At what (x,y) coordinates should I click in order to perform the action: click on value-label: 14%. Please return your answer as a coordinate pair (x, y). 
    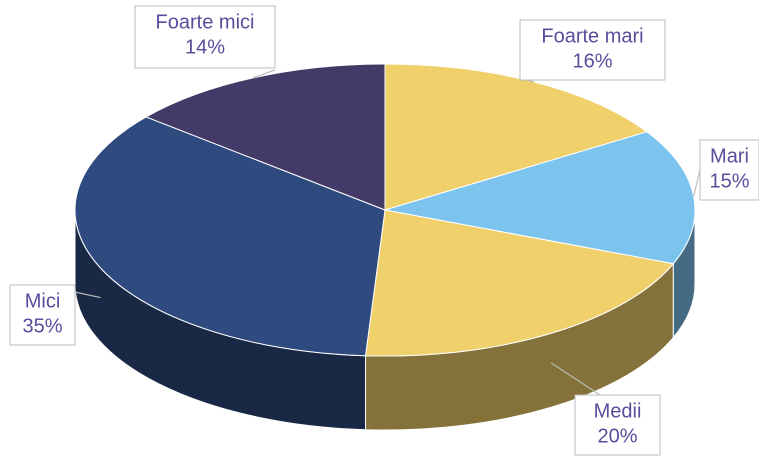
    Looking at the image, I should click on (205, 47).